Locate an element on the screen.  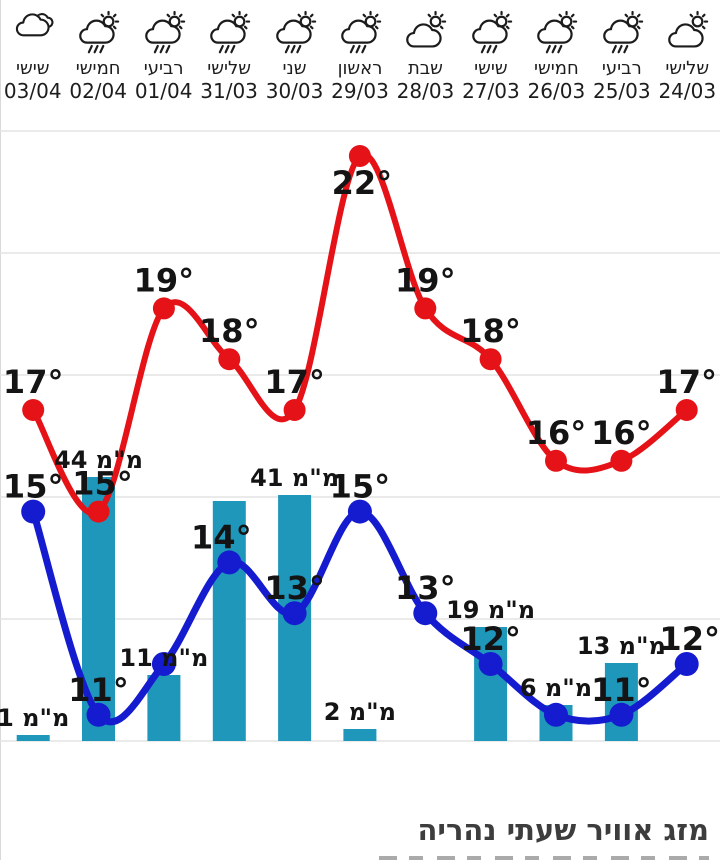
weekday-label: שני is located at coordinates (294, 68).